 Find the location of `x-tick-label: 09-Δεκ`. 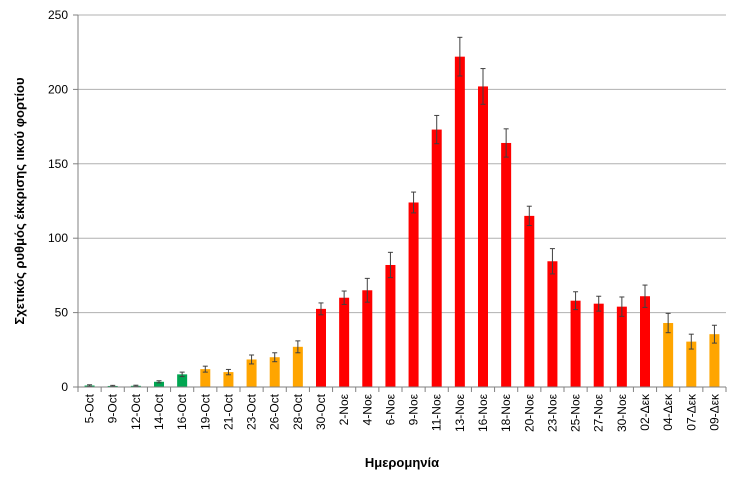

x-tick-label: 09-Δεκ is located at coordinates (714, 412).